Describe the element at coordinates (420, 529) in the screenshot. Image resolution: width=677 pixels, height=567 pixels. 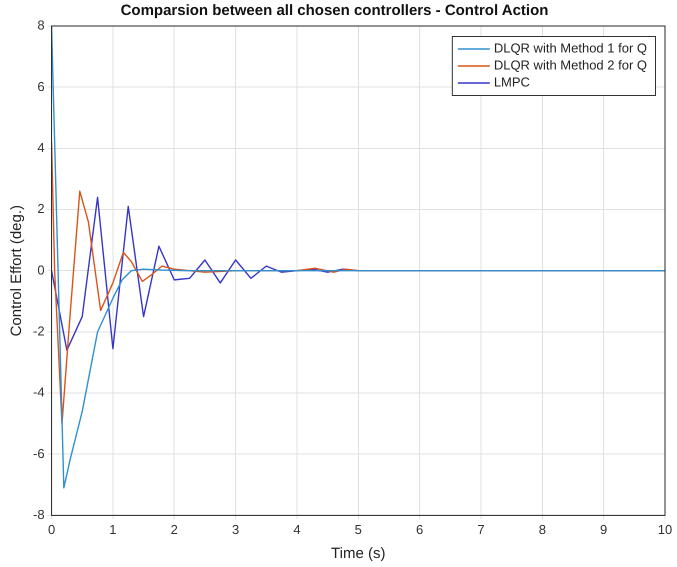
I see `x-tick-label: 6` at that location.